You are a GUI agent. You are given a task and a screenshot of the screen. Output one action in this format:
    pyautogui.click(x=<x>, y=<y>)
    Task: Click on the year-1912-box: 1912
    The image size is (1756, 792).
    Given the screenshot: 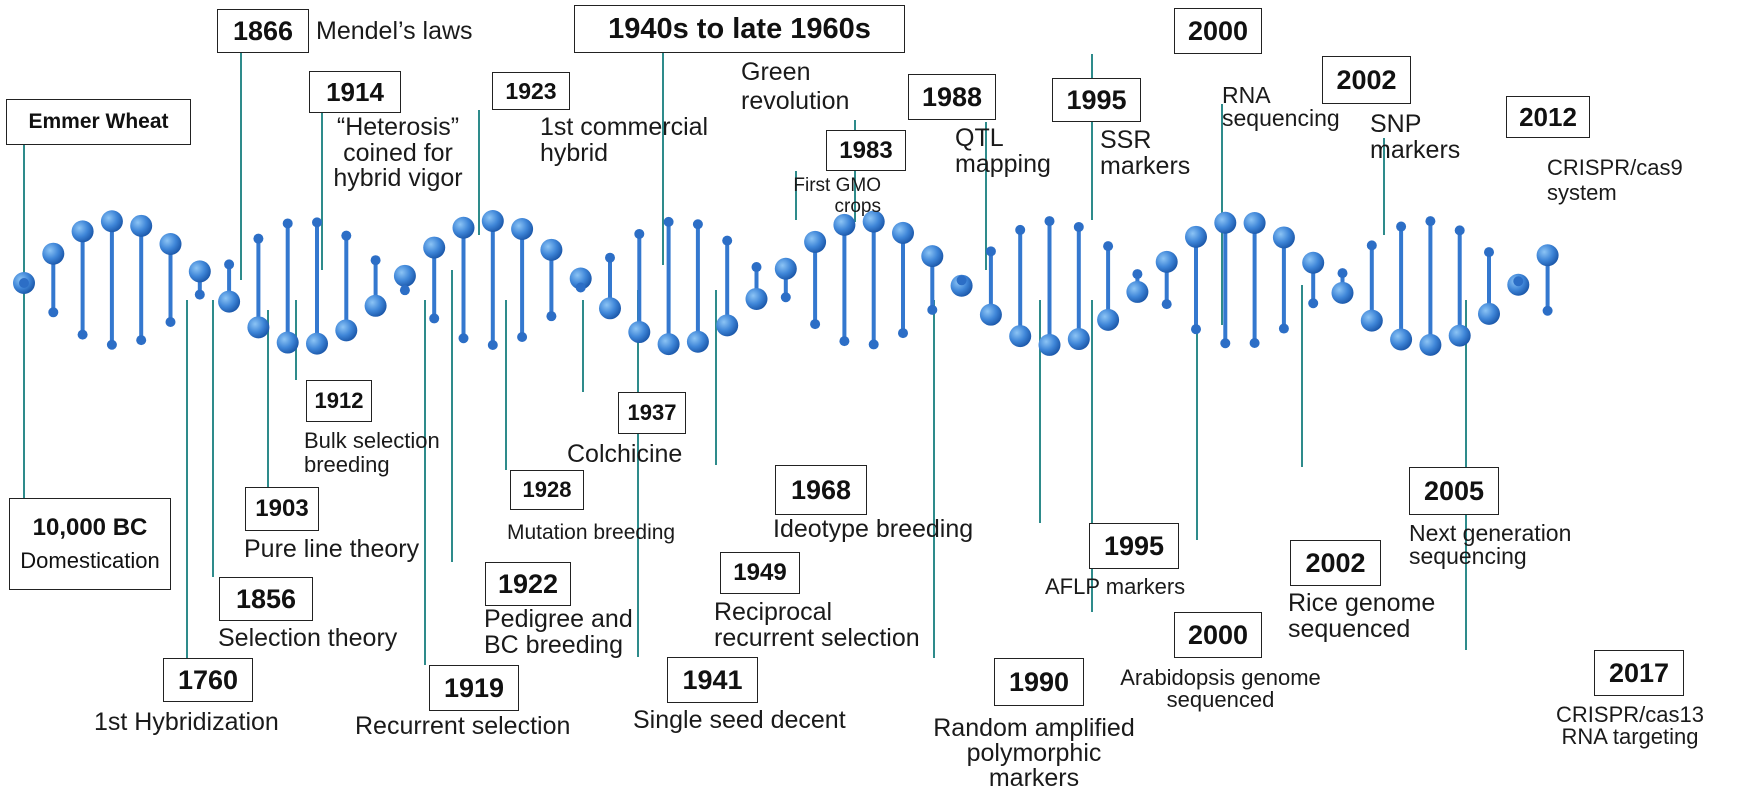 What is the action you would take?
    pyautogui.click(x=339, y=401)
    